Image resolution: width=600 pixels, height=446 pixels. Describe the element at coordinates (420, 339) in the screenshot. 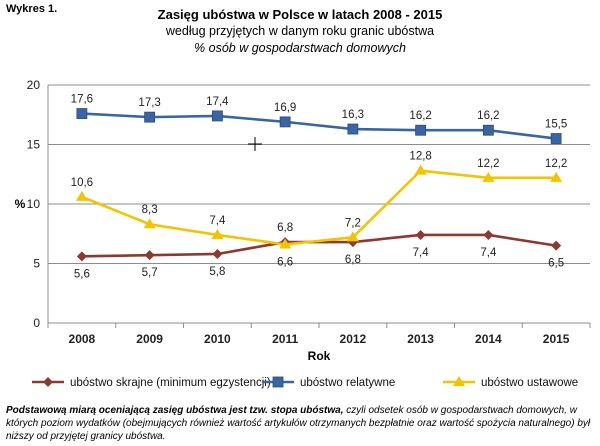

I see `x-tick-label: 2013` at that location.